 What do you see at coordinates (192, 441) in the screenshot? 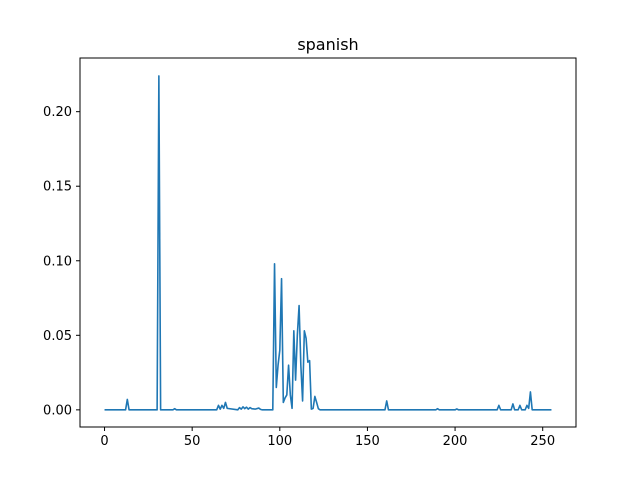
I see `x-tick-label: 50` at bounding box center [192, 441].